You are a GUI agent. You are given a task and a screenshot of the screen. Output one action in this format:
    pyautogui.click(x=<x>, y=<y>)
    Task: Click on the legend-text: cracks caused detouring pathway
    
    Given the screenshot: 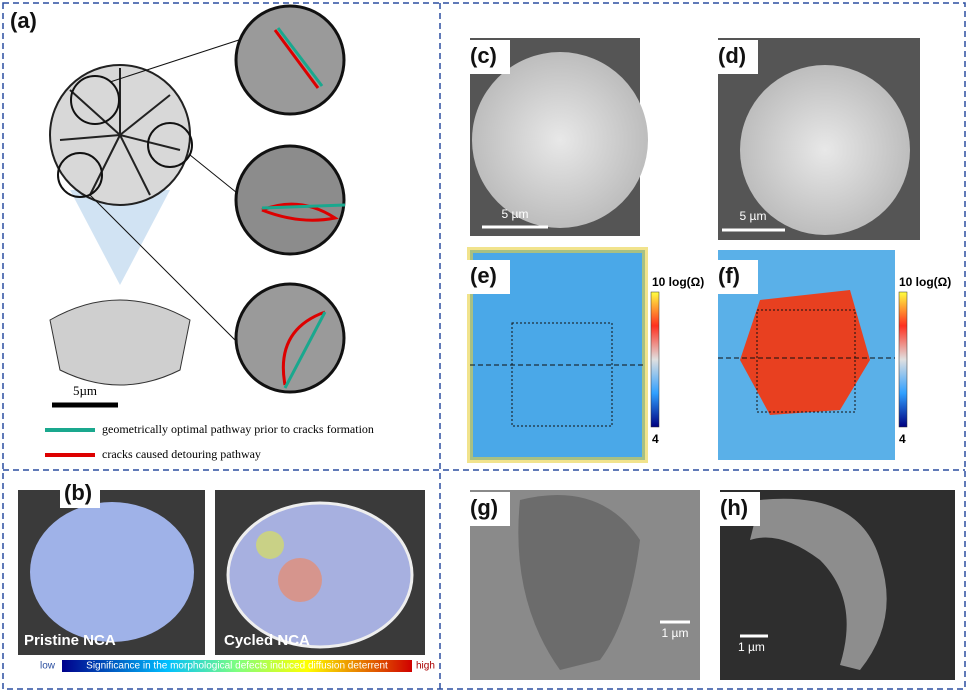 What is the action you would take?
    pyautogui.click(x=181, y=454)
    